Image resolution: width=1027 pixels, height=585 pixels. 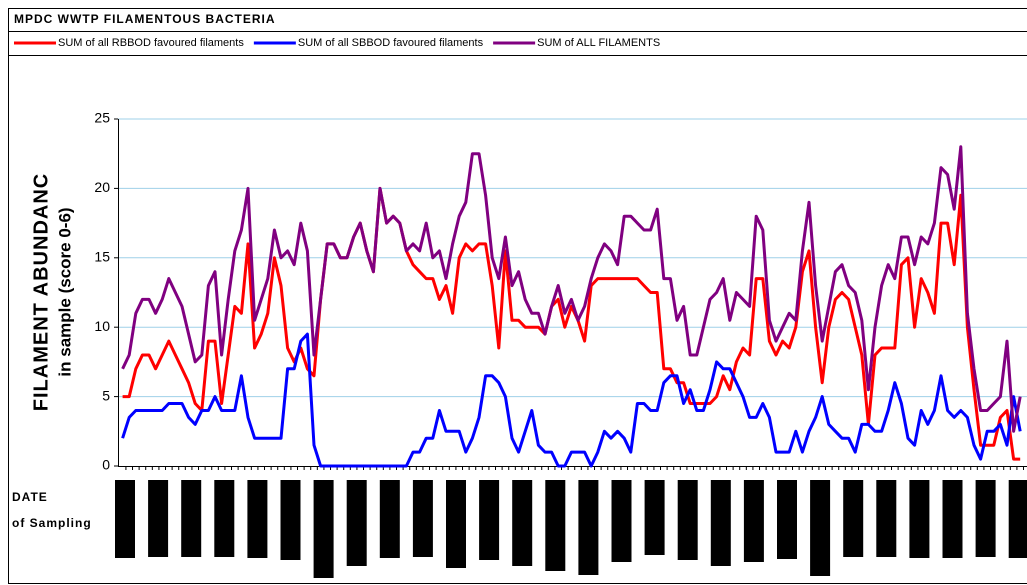 What do you see at coordinates (30, 497) in the screenshot?
I see `x-axis-title: DATE` at bounding box center [30, 497].